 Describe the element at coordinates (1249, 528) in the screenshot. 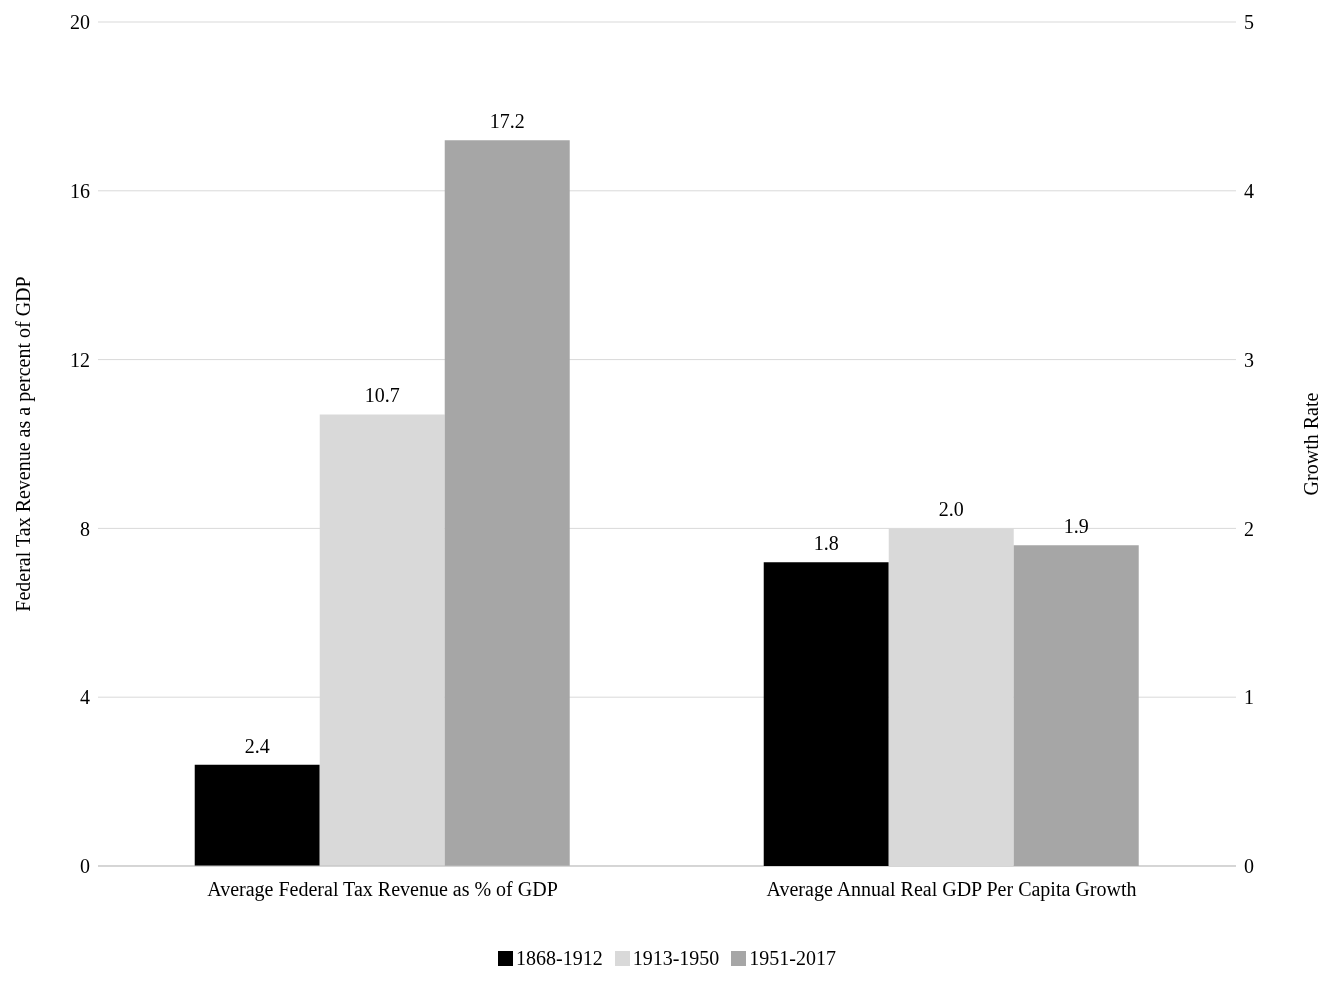

I see `y2-tick-label: 2` at that location.